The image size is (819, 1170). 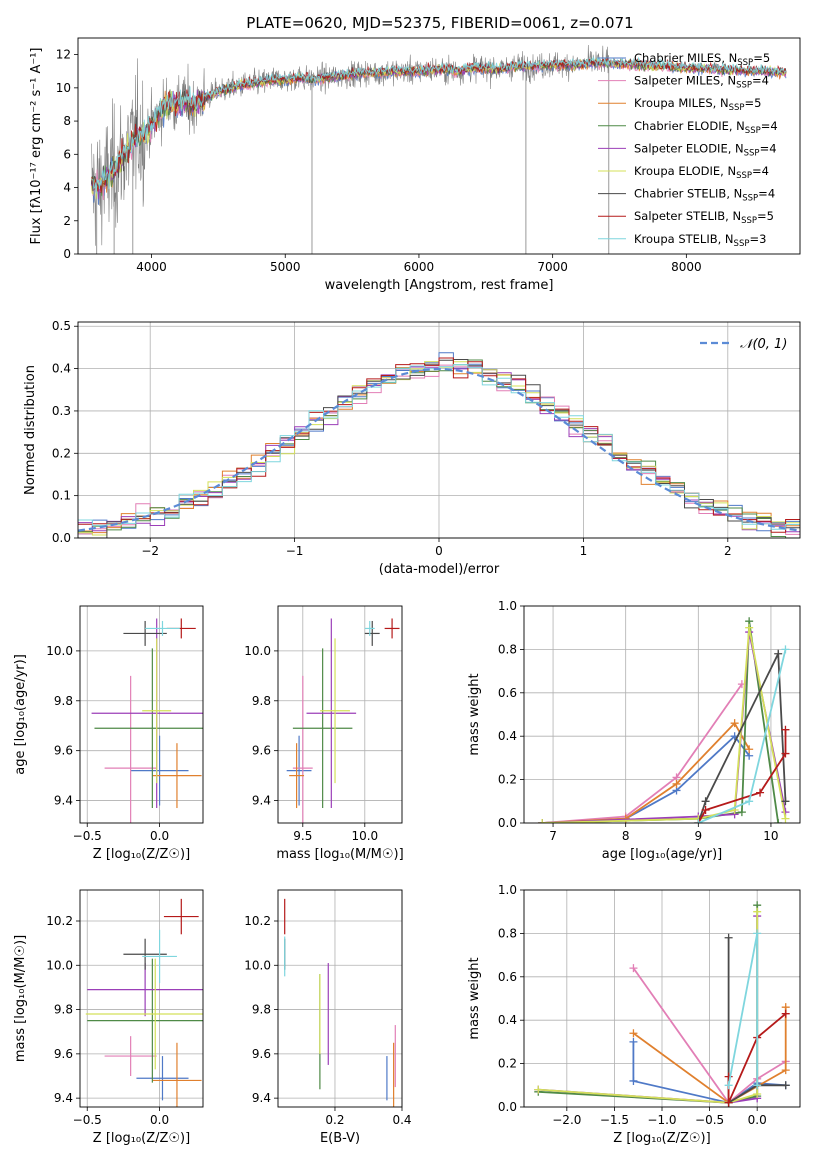 I want to click on x-axis-label: age [log₁₀(age/yr)], so click(x=662, y=854).